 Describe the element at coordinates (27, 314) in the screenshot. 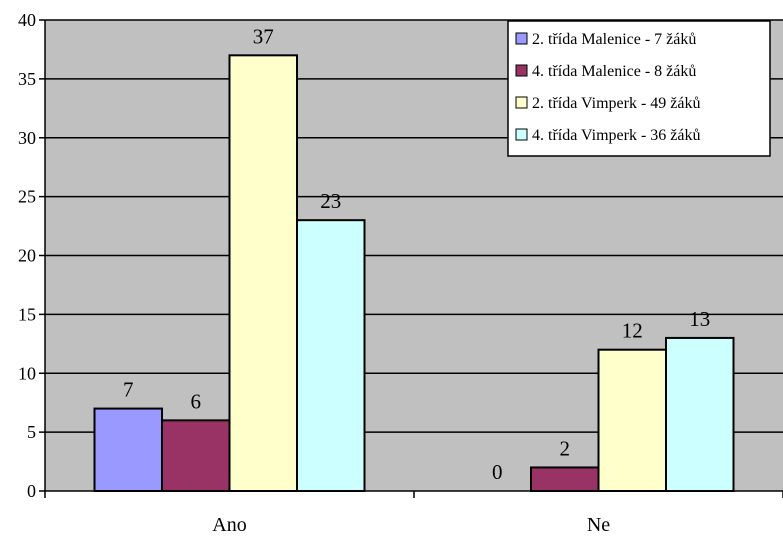

I see `y-tick-label: 15` at that location.